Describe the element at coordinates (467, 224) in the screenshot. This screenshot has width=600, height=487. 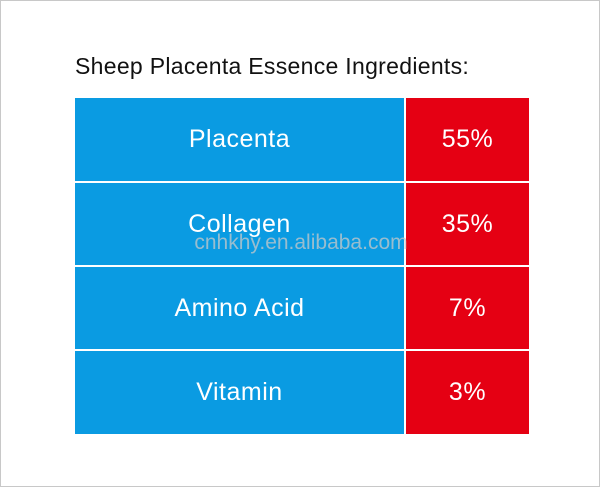
I see `ingredient-percent: 35%` at that location.